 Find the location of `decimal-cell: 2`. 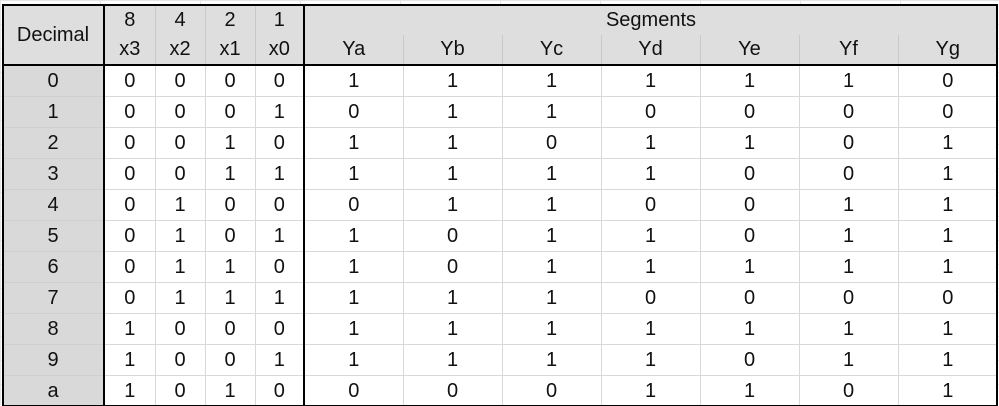

decimal-cell: 2 is located at coordinates (53, 143).